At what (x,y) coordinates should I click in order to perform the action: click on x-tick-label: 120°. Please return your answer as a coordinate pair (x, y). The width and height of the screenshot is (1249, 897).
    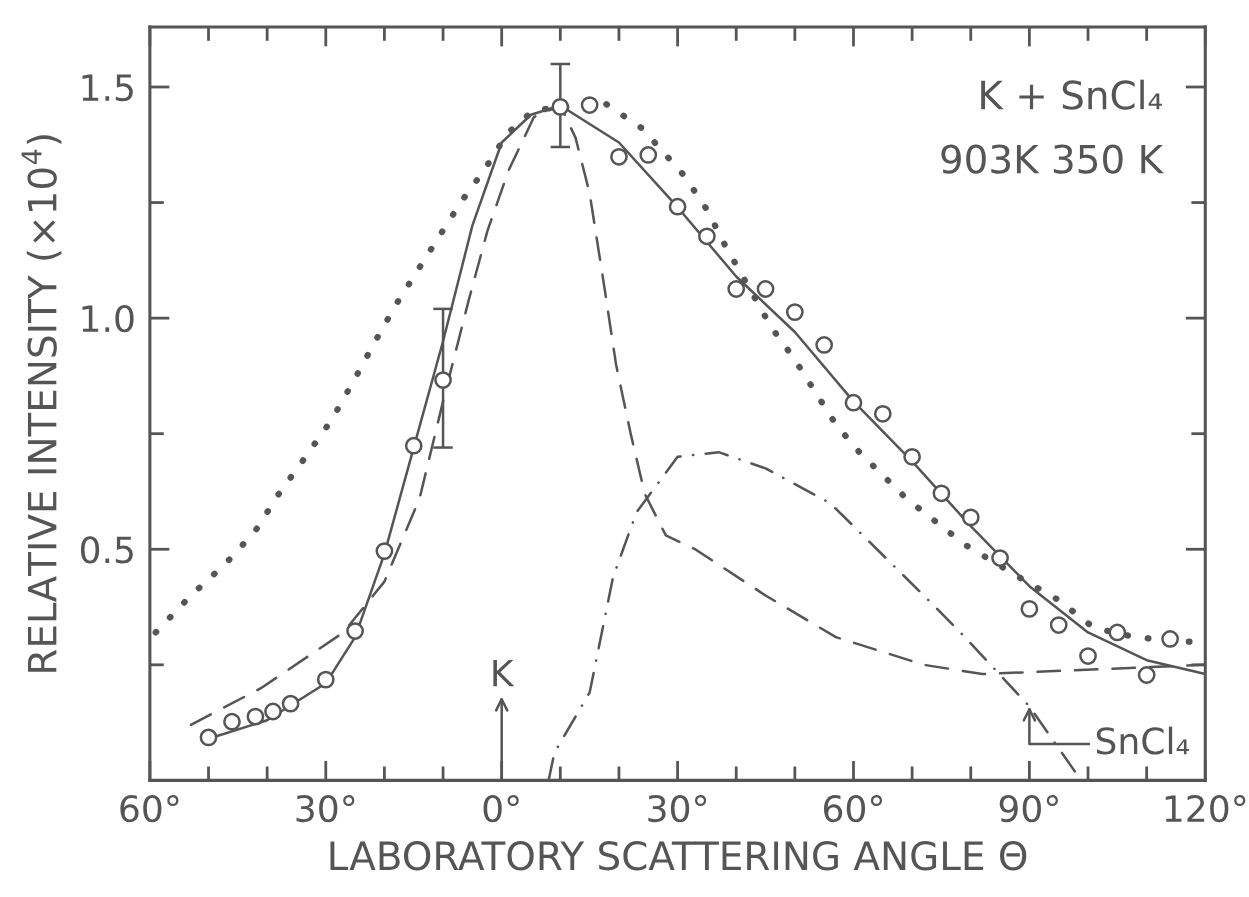
    Looking at the image, I should click on (1205, 808).